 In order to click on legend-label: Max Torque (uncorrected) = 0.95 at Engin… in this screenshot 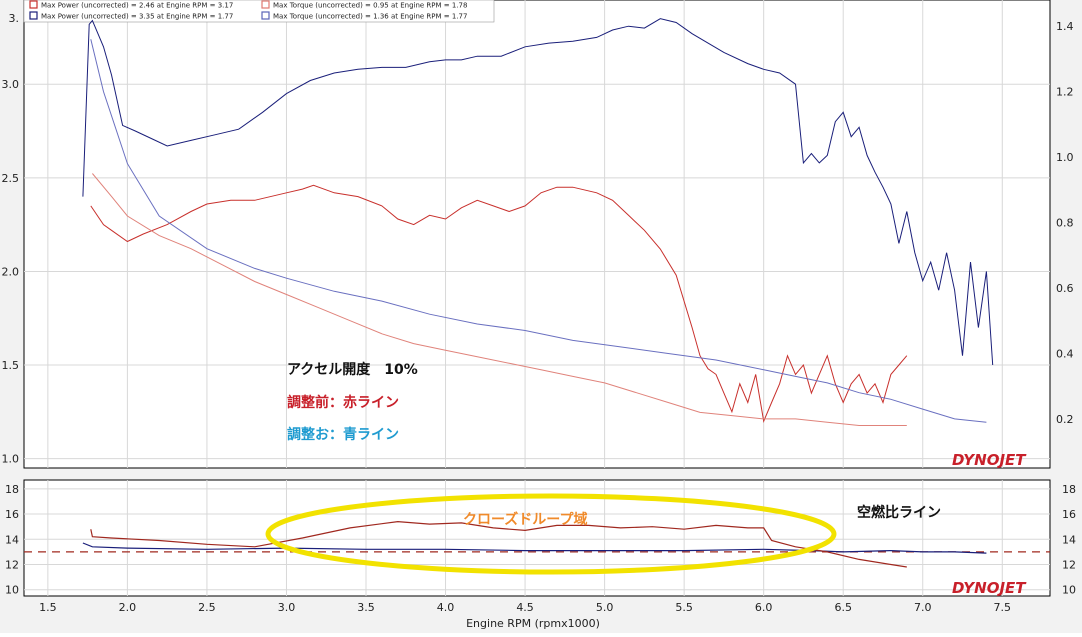, I will do `click(370, 6)`.